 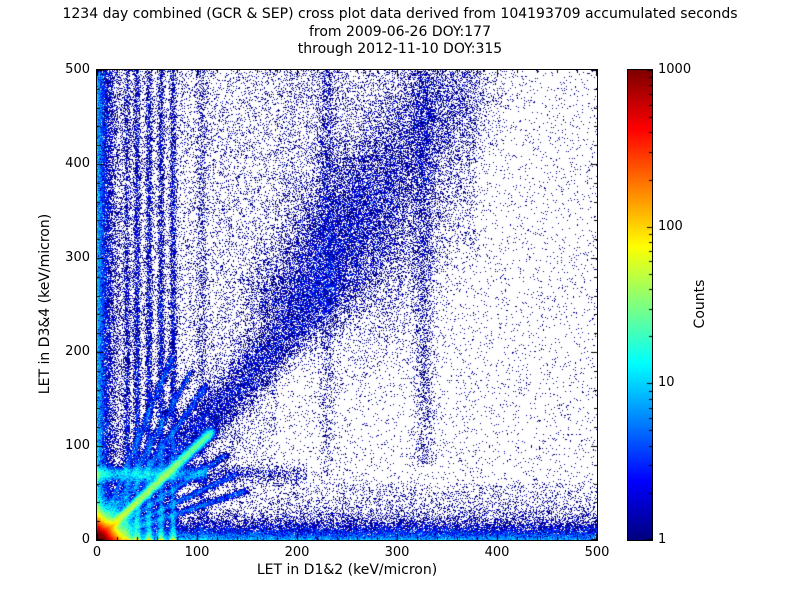 What do you see at coordinates (666, 382) in the screenshot?
I see `cbar-tick-10: 10` at bounding box center [666, 382].